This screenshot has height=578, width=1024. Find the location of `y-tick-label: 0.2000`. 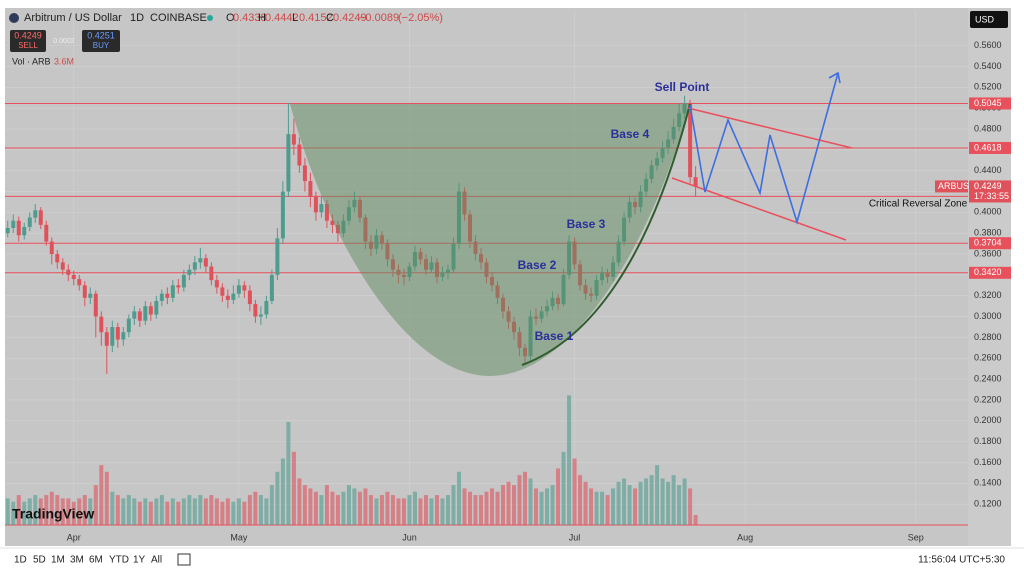

y-tick-label: 0.2000 is located at coordinates (988, 420).